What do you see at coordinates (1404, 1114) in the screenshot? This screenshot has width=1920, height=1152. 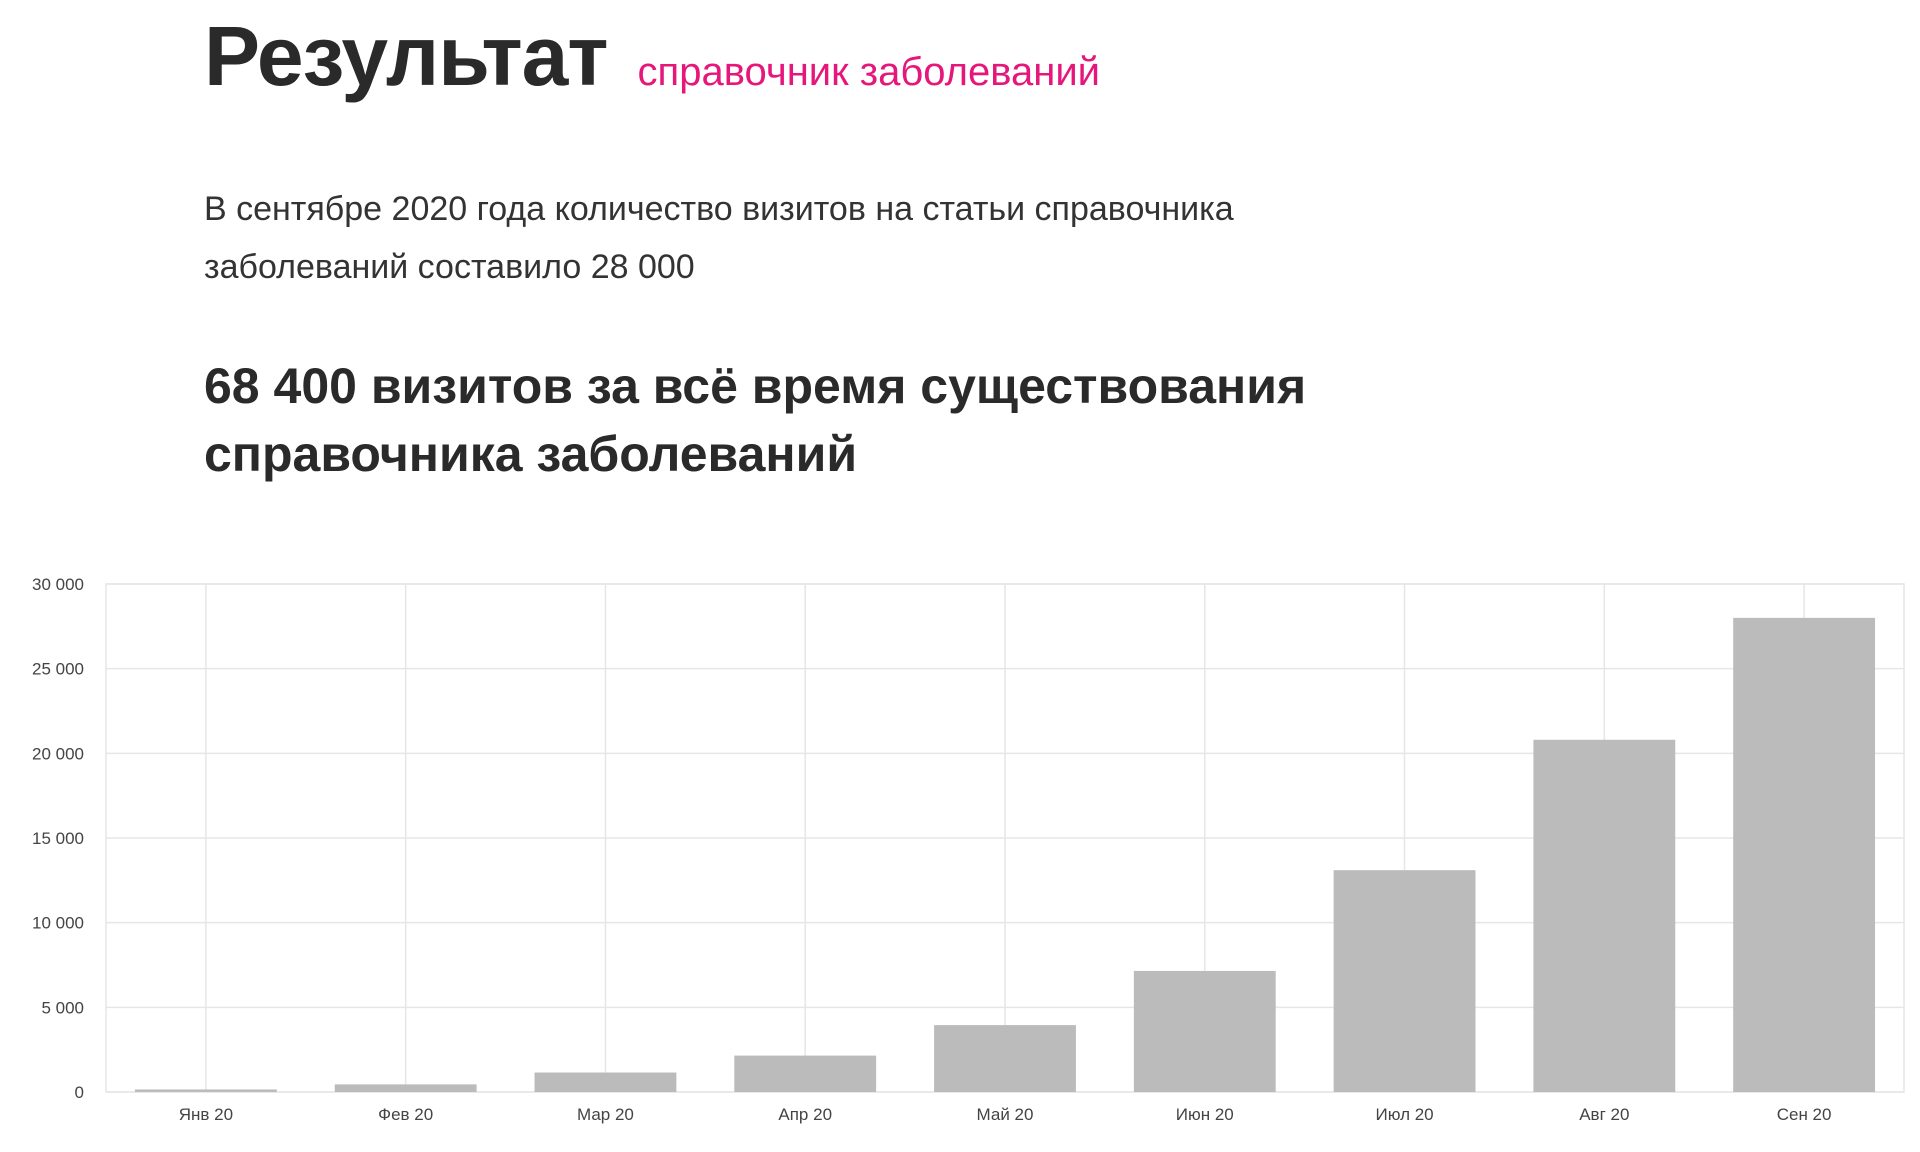 I see `x-tick-label: Июл 20` at bounding box center [1404, 1114].